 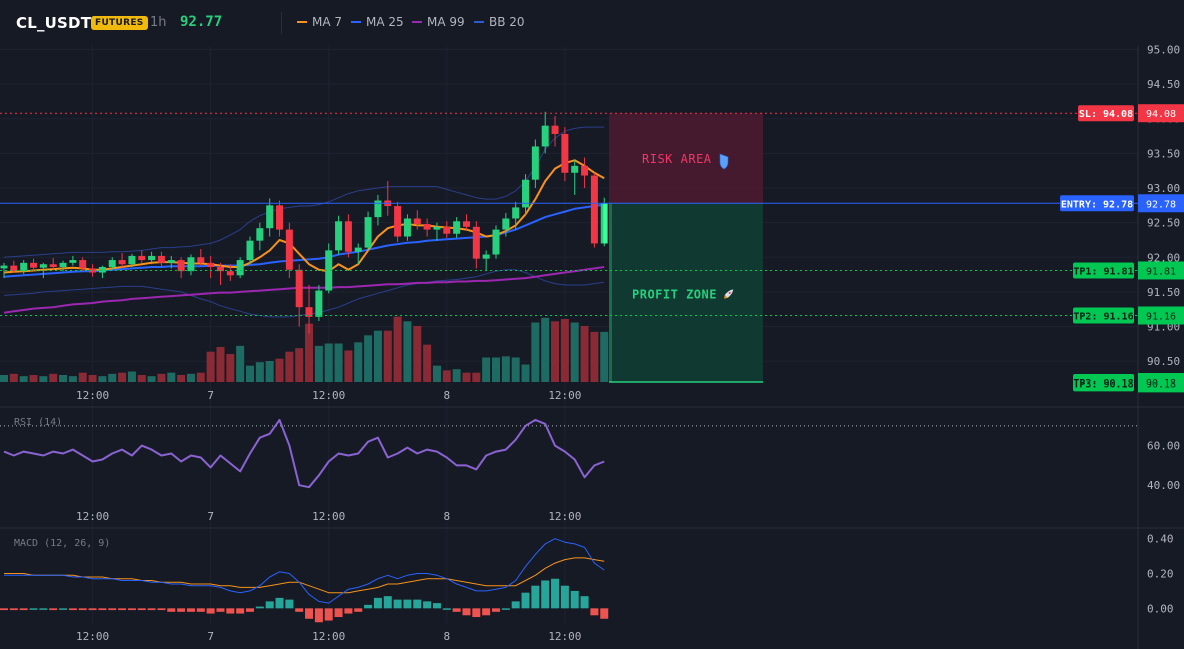 I want to click on rsi-tick: 60.00, so click(x=1163, y=446).